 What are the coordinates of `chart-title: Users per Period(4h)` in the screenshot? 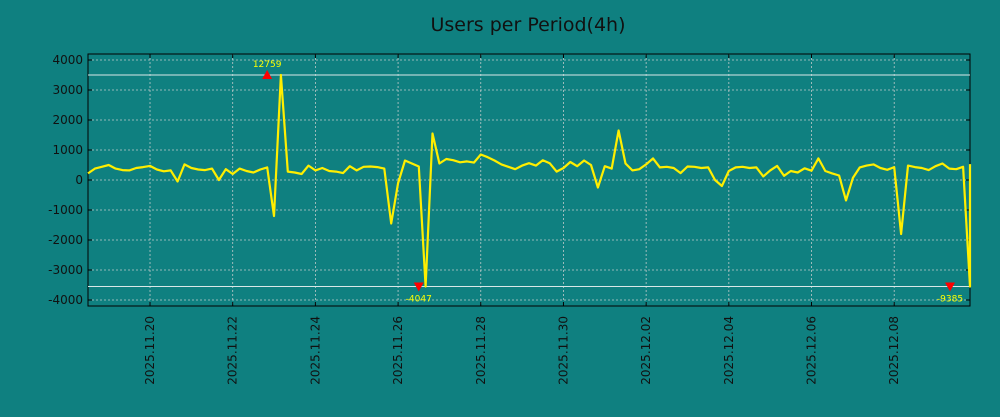 It's located at (527, 25).